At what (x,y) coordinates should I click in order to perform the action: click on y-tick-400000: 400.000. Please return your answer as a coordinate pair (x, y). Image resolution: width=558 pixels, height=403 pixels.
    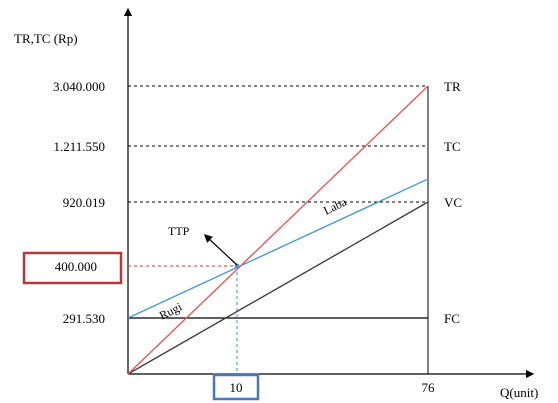
    Looking at the image, I should click on (76, 266).